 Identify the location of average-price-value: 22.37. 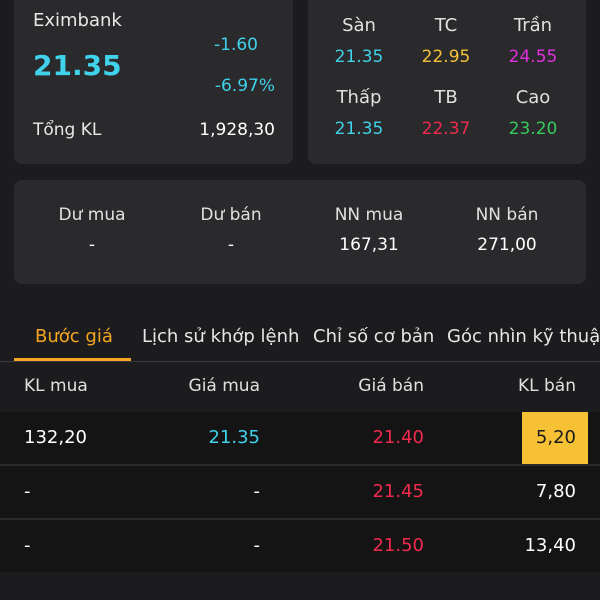
(446, 129).